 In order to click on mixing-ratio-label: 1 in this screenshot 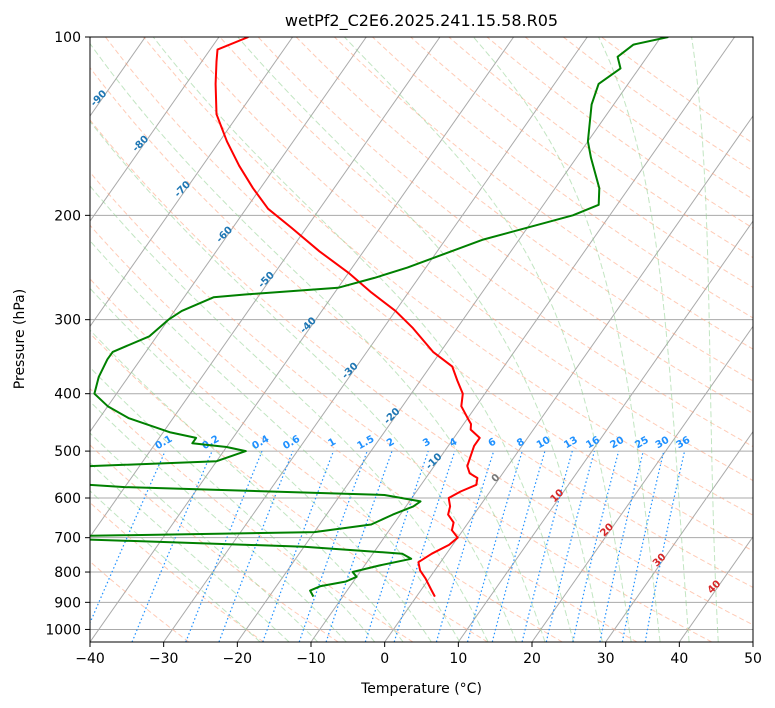, I will do `click(332, 442)`.